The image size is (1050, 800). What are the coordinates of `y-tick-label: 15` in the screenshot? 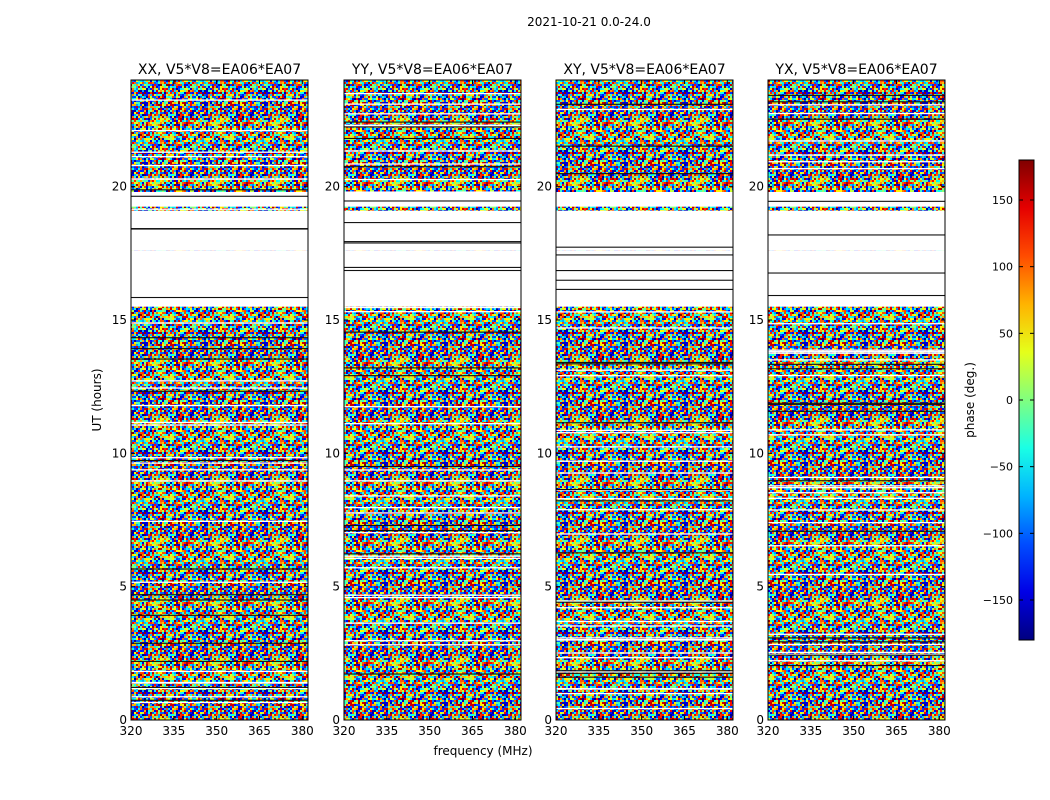 It's located at (119, 320).